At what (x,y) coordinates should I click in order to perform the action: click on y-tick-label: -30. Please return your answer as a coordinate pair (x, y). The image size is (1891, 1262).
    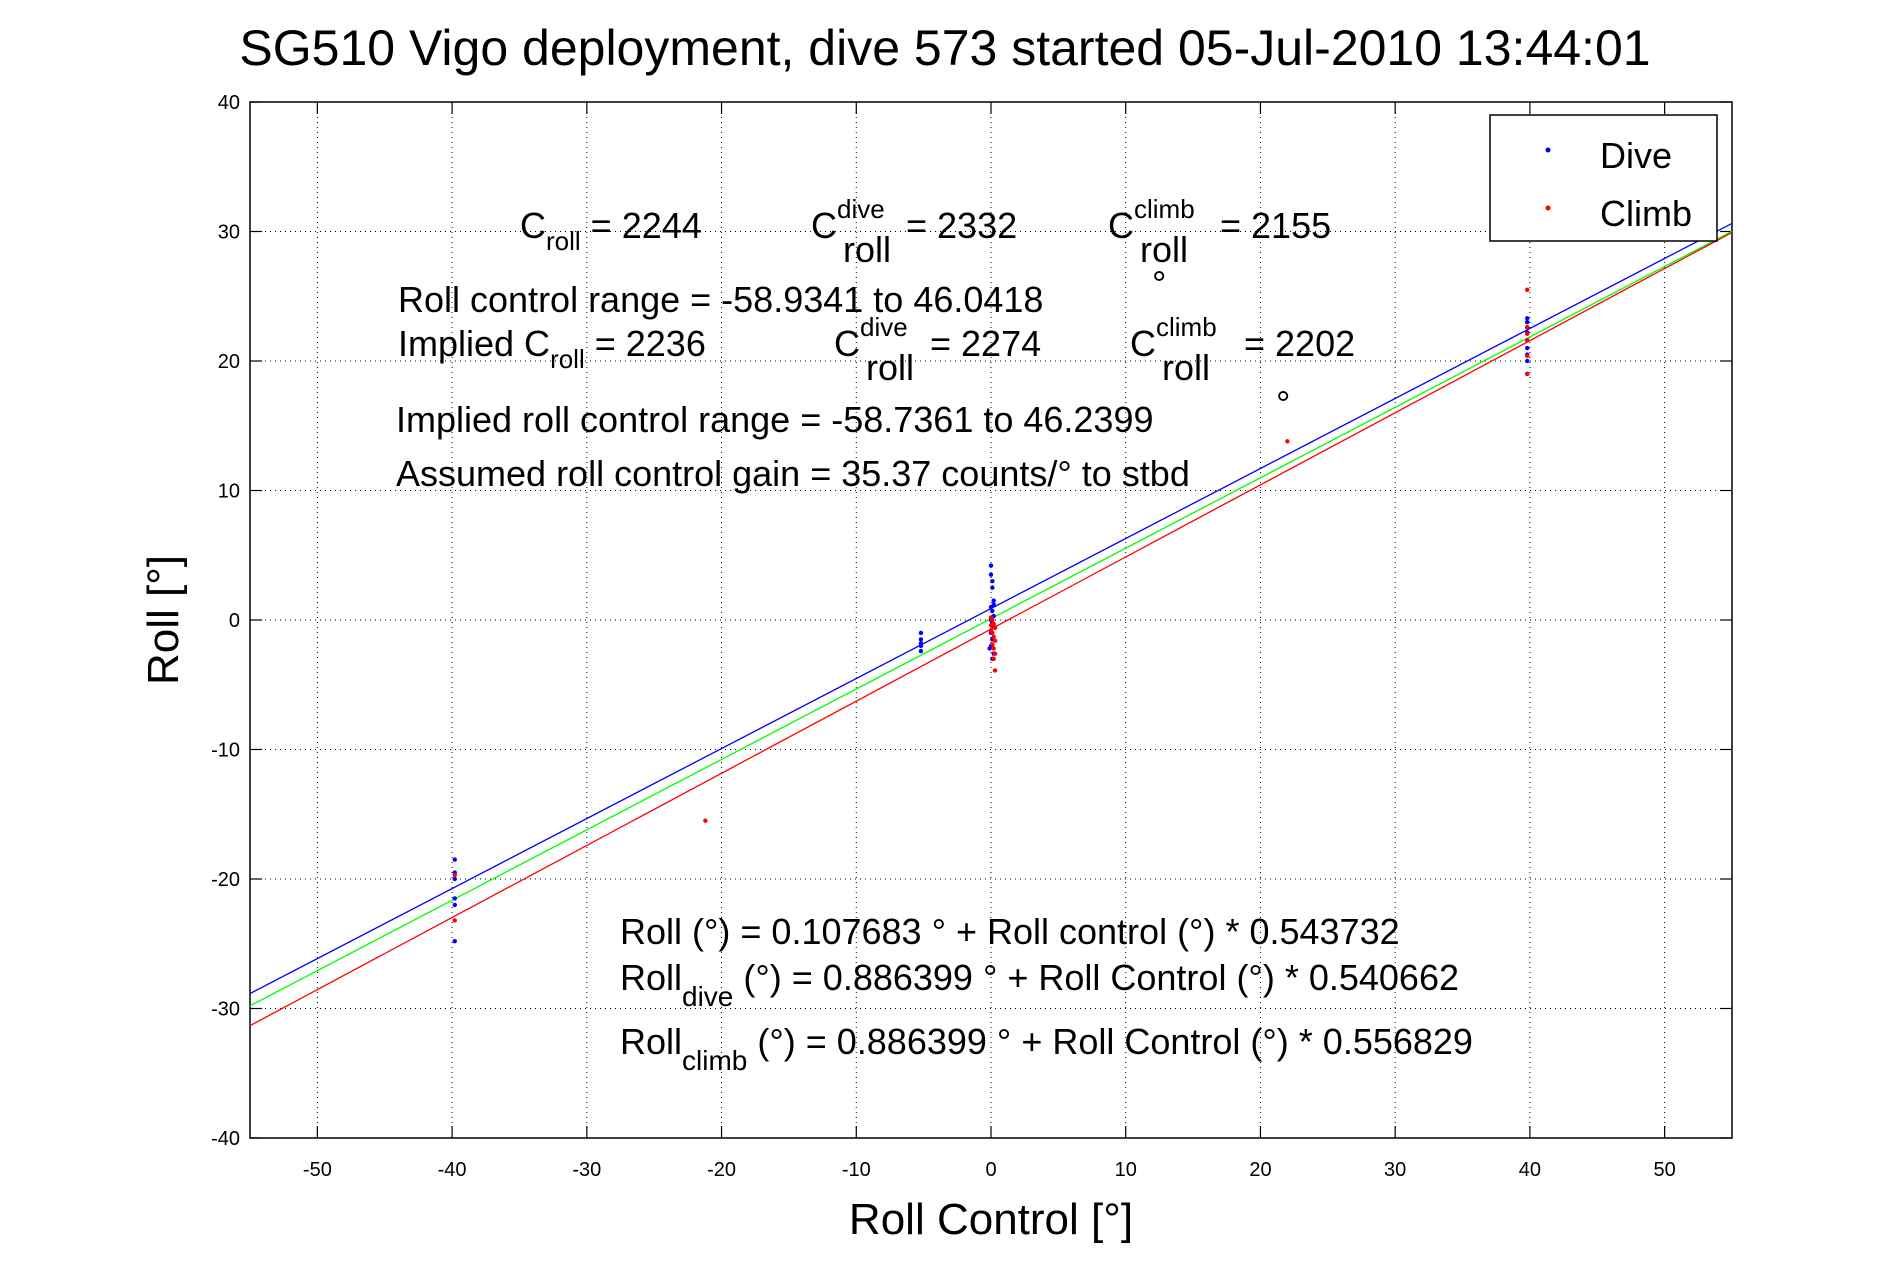
    Looking at the image, I should click on (225, 1010).